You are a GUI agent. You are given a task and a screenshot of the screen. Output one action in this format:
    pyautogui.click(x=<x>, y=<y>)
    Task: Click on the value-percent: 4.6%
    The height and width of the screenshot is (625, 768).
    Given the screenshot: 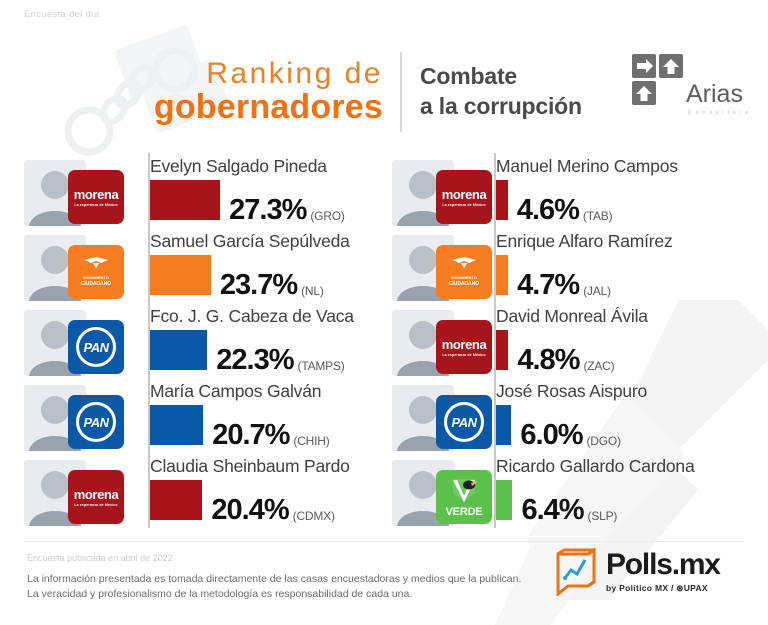 What is the action you would take?
    pyautogui.click(x=548, y=210)
    